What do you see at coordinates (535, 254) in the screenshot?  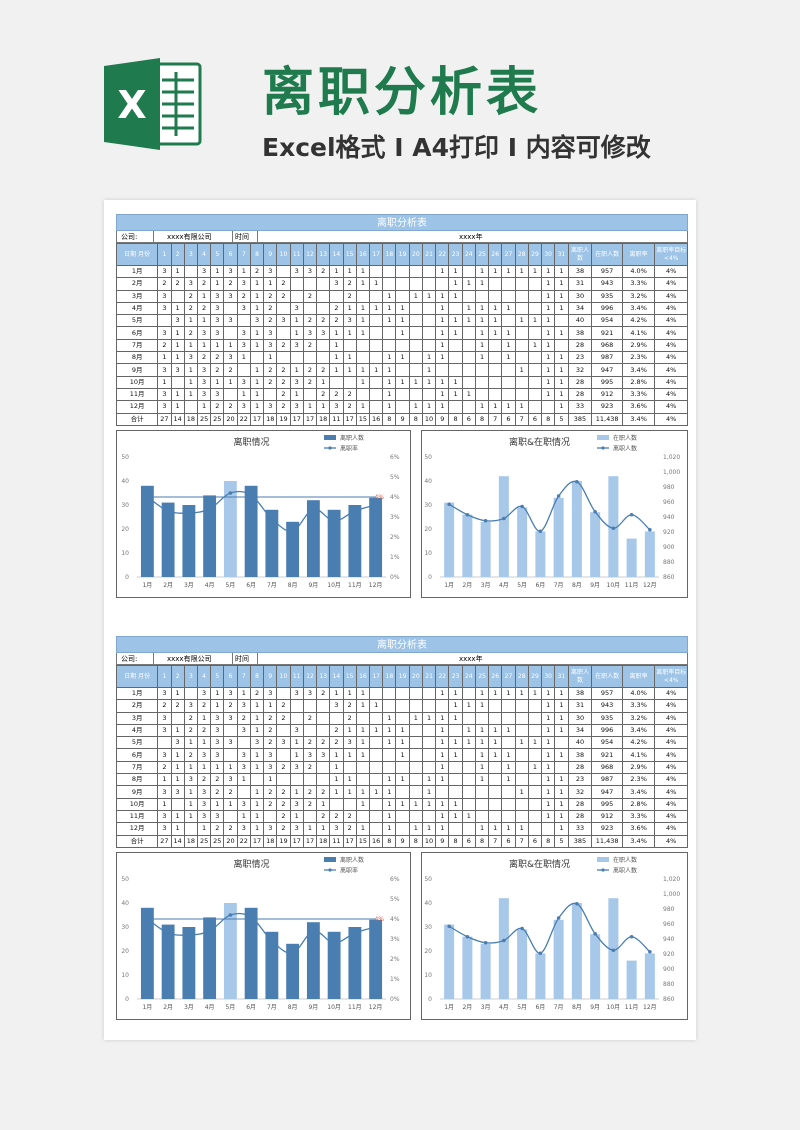 I see `header-day-cell: 29` at bounding box center [535, 254].